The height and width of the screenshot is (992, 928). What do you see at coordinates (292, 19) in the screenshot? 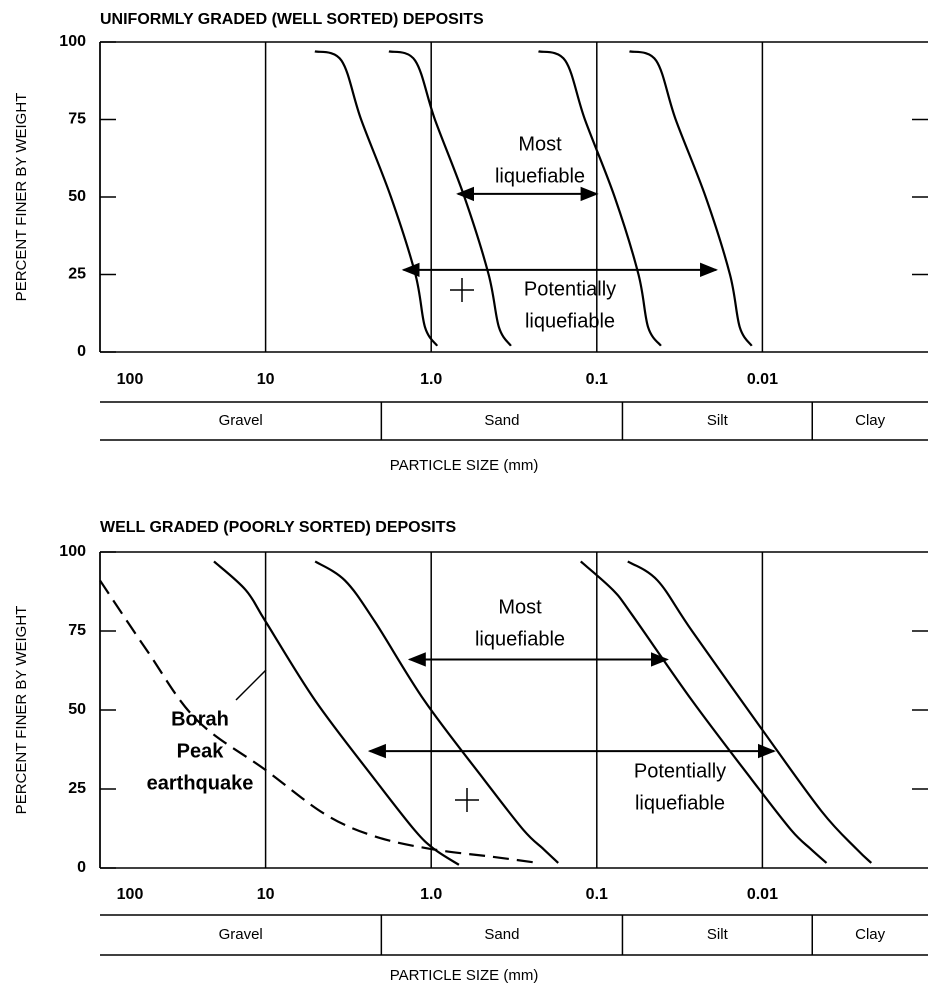
I see `chart-title: UNIFORMLY GRADED (WELL SORTED) DEPOSITS` at bounding box center [292, 19].